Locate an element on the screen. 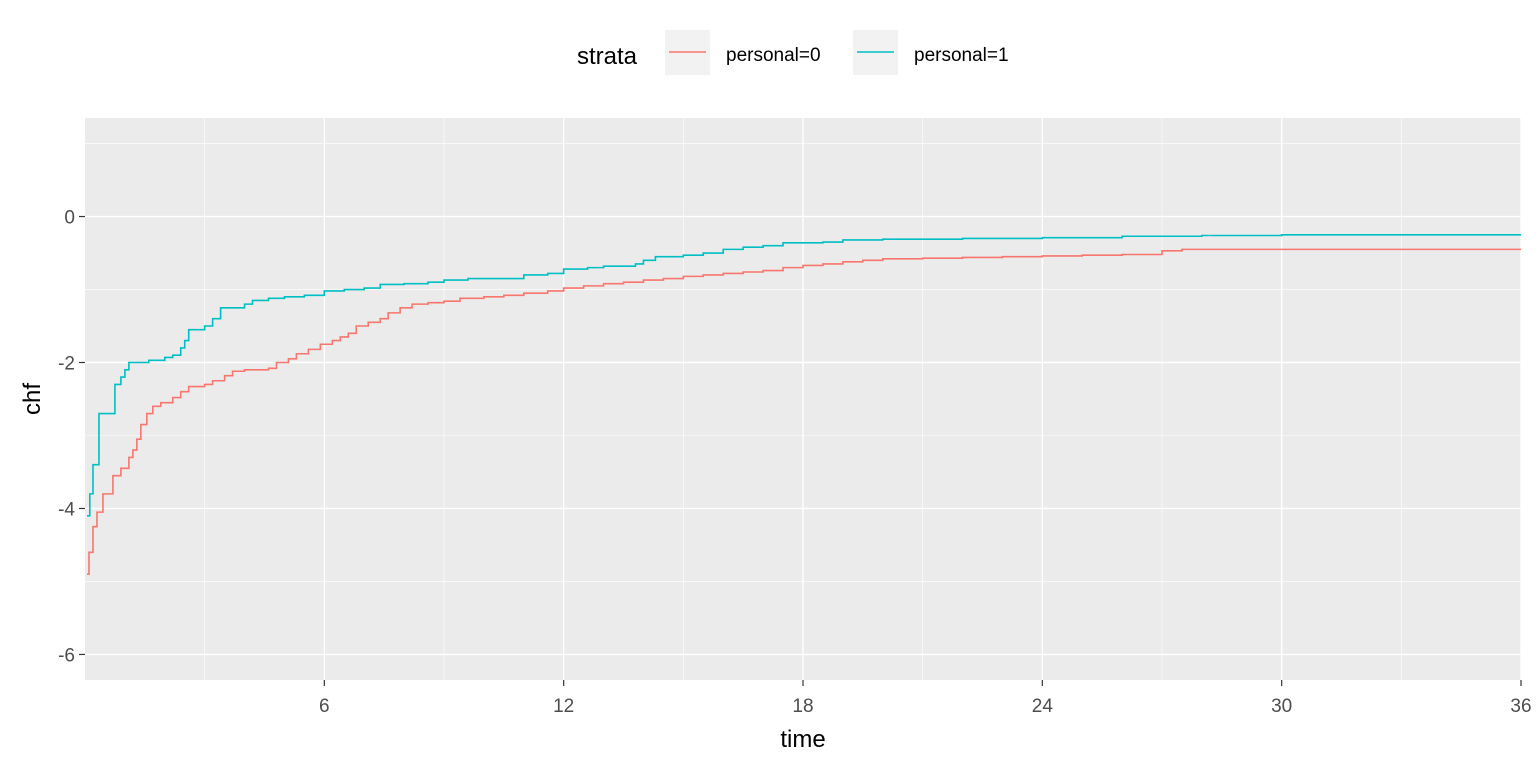 Image resolution: width=1536 pixels, height=768 pixels. legend-label-personal-0: personal=0 is located at coordinates (773, 55).